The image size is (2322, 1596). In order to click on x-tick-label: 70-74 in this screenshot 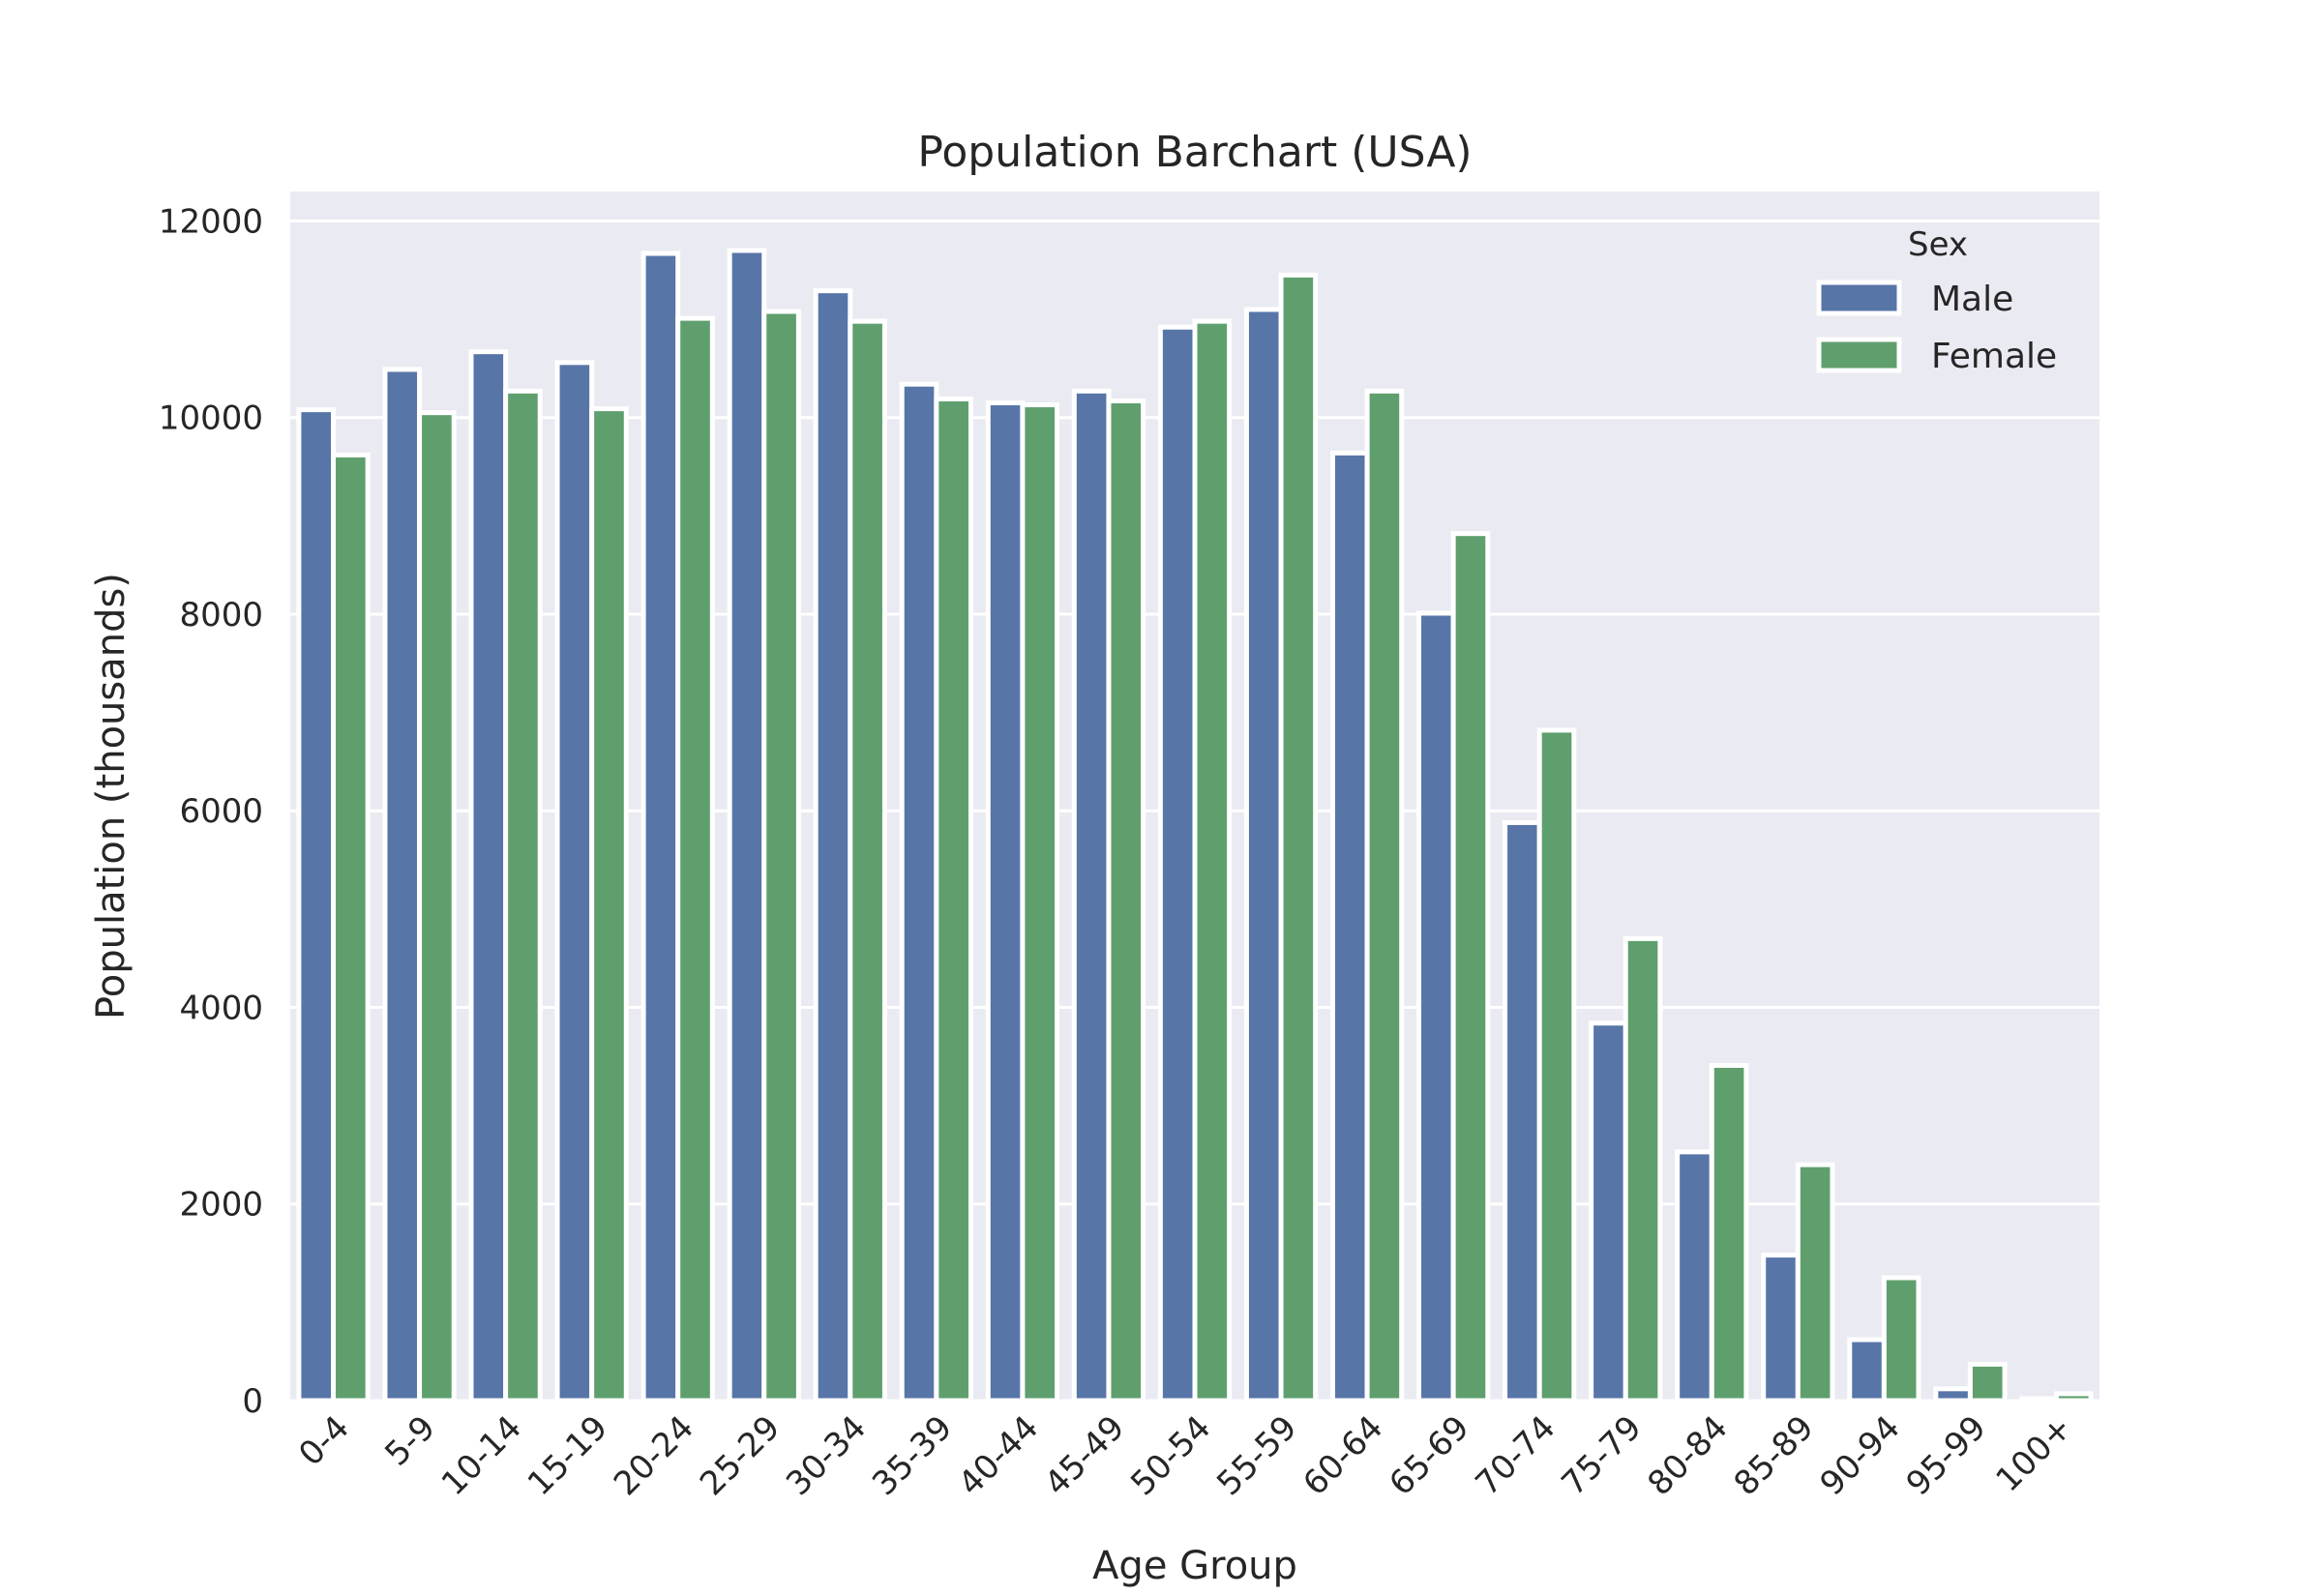, I will do `click(1515, 1455)`.